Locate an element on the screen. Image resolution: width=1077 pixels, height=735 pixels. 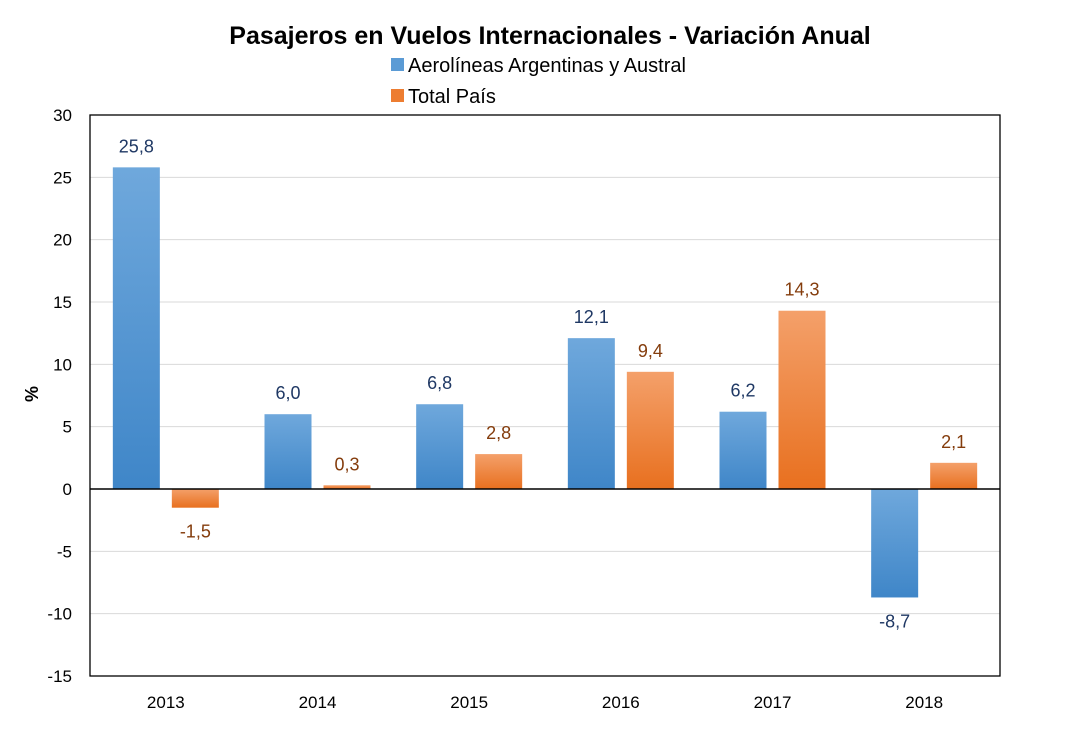
x-tick-label: 2015 is located at coordinates (469, 702).